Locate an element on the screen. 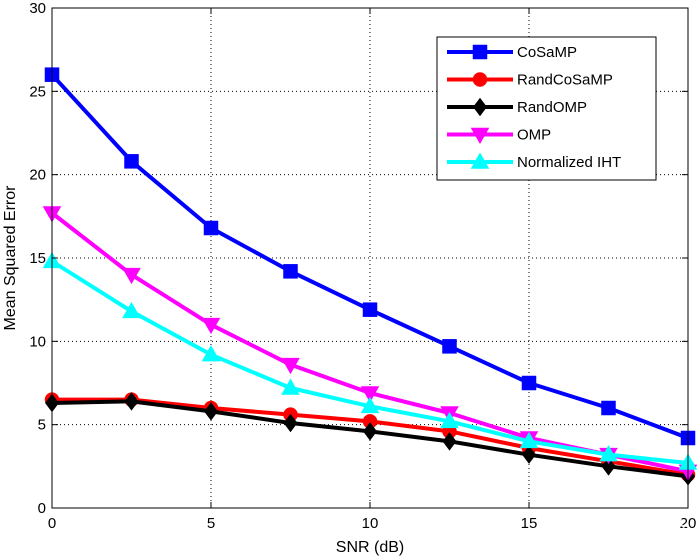  x-tick-label: 5 is located at coordinates (211, 523).